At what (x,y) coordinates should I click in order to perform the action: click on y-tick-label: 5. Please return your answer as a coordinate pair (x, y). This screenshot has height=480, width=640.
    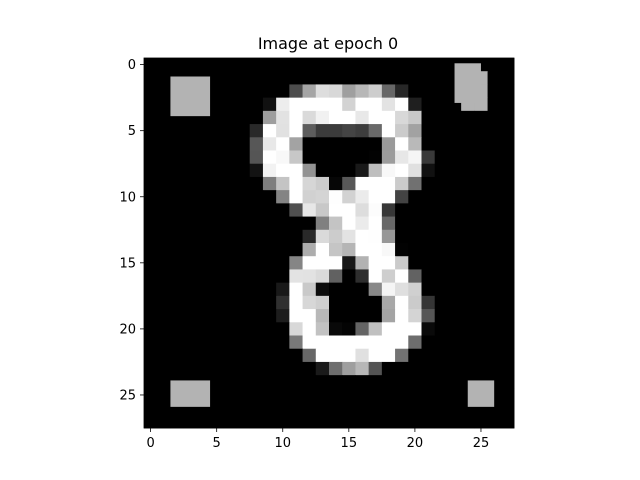
    Looking at the image, I should click on (132, 131).